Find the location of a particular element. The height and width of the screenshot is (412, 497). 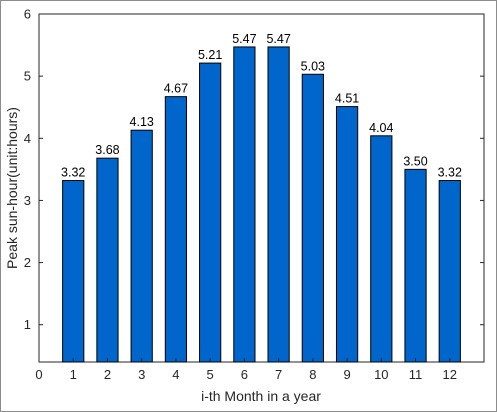

data-label-month-3: 4.13 is located at coordinates (142, 122).